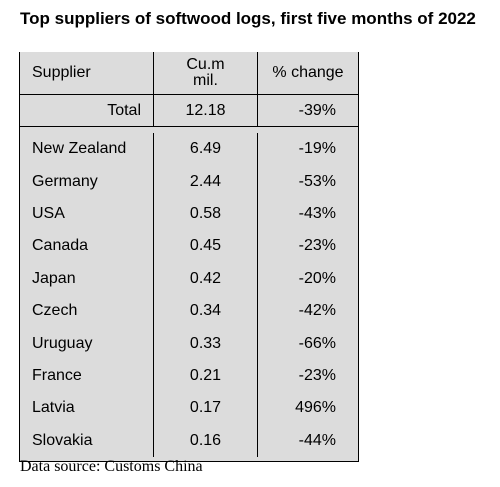 The height and width of the screenshot is (487, 500). I want to click on table-row: USA 0.58 -43%, so click(189, 214).